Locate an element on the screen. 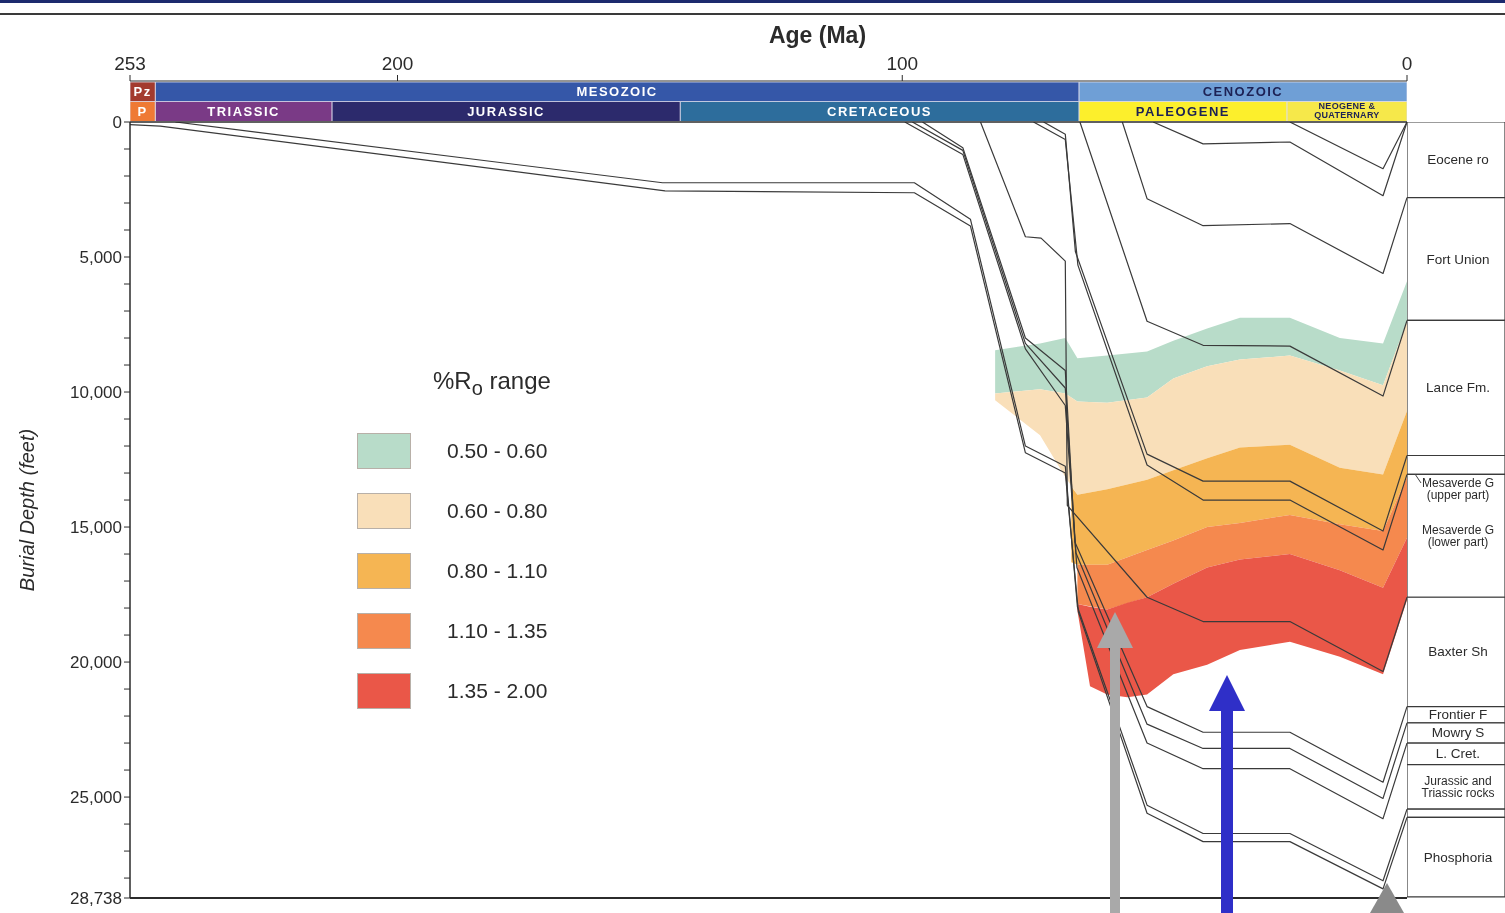 Image resolution: width=1505 pixels, height=913 pixels. y-tick-label: 20,000 is located at coordinates (96, 662).